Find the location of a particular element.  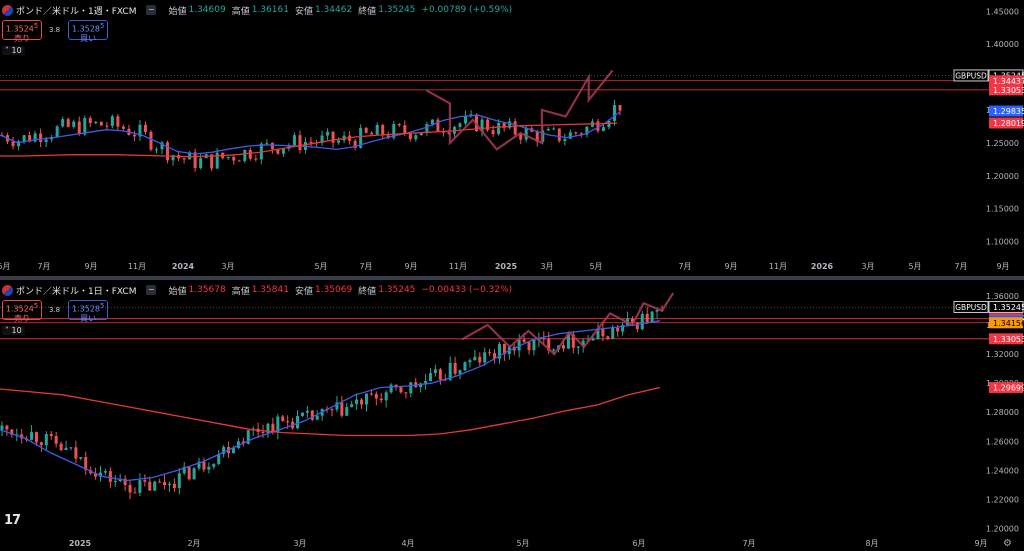

sell-price: 1.3524 is located at coordinates (19, 309).